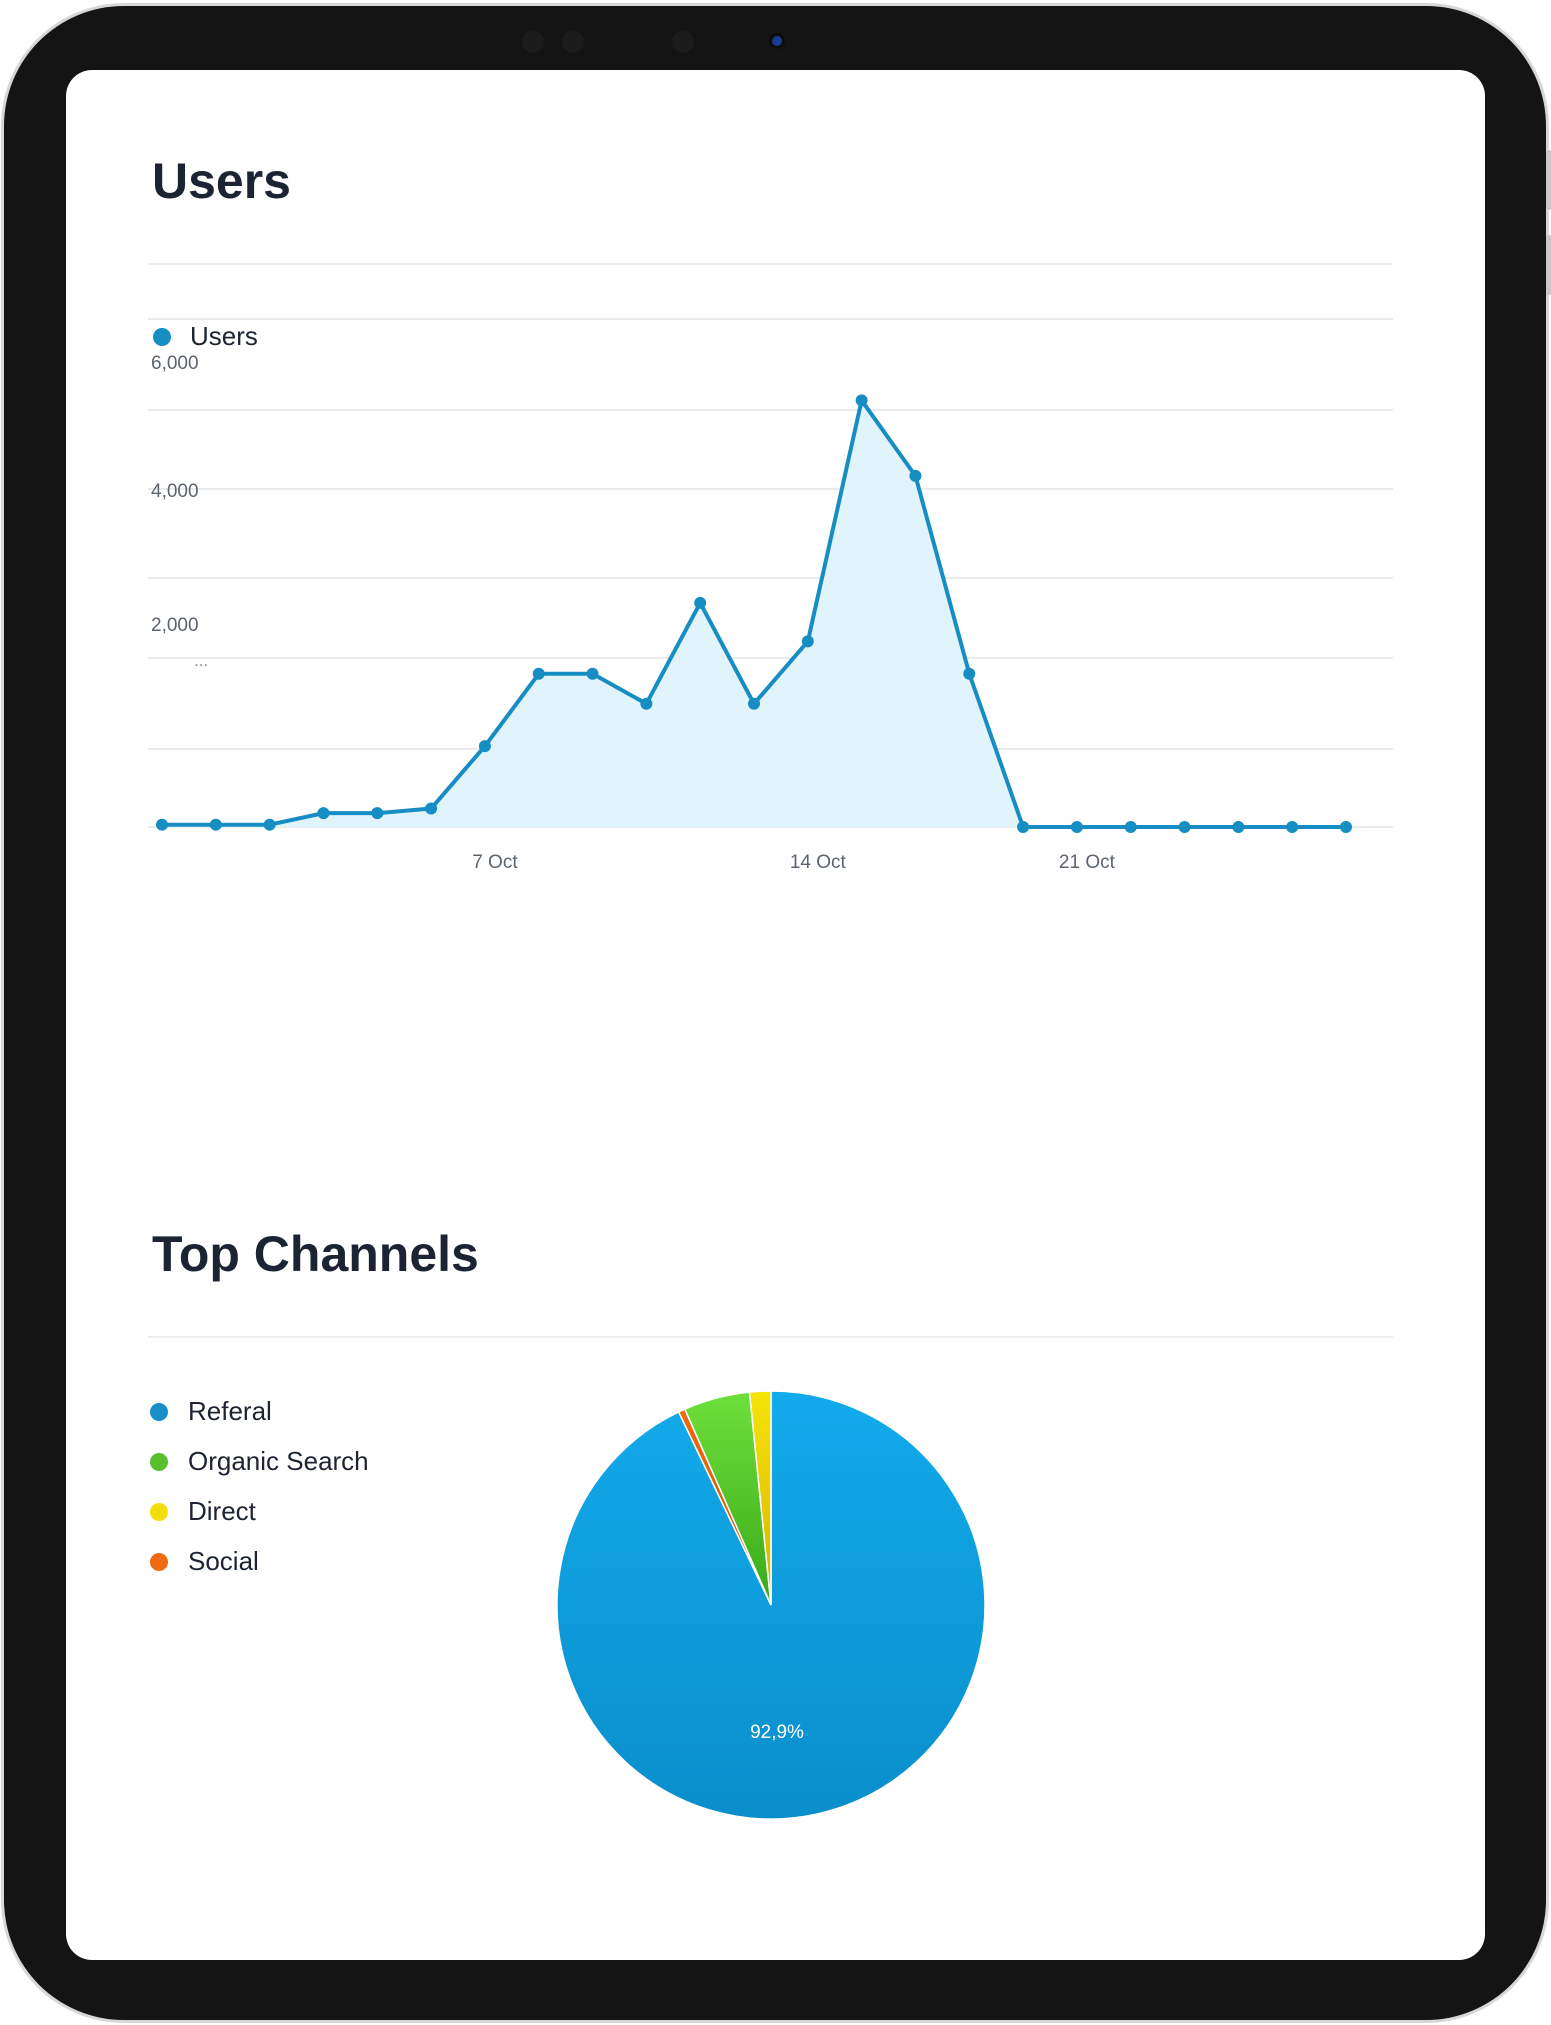  Describe the element at coordinates (1087, 862) in the screenshot. I see `x-tick-label: 21 Oct` at that location.